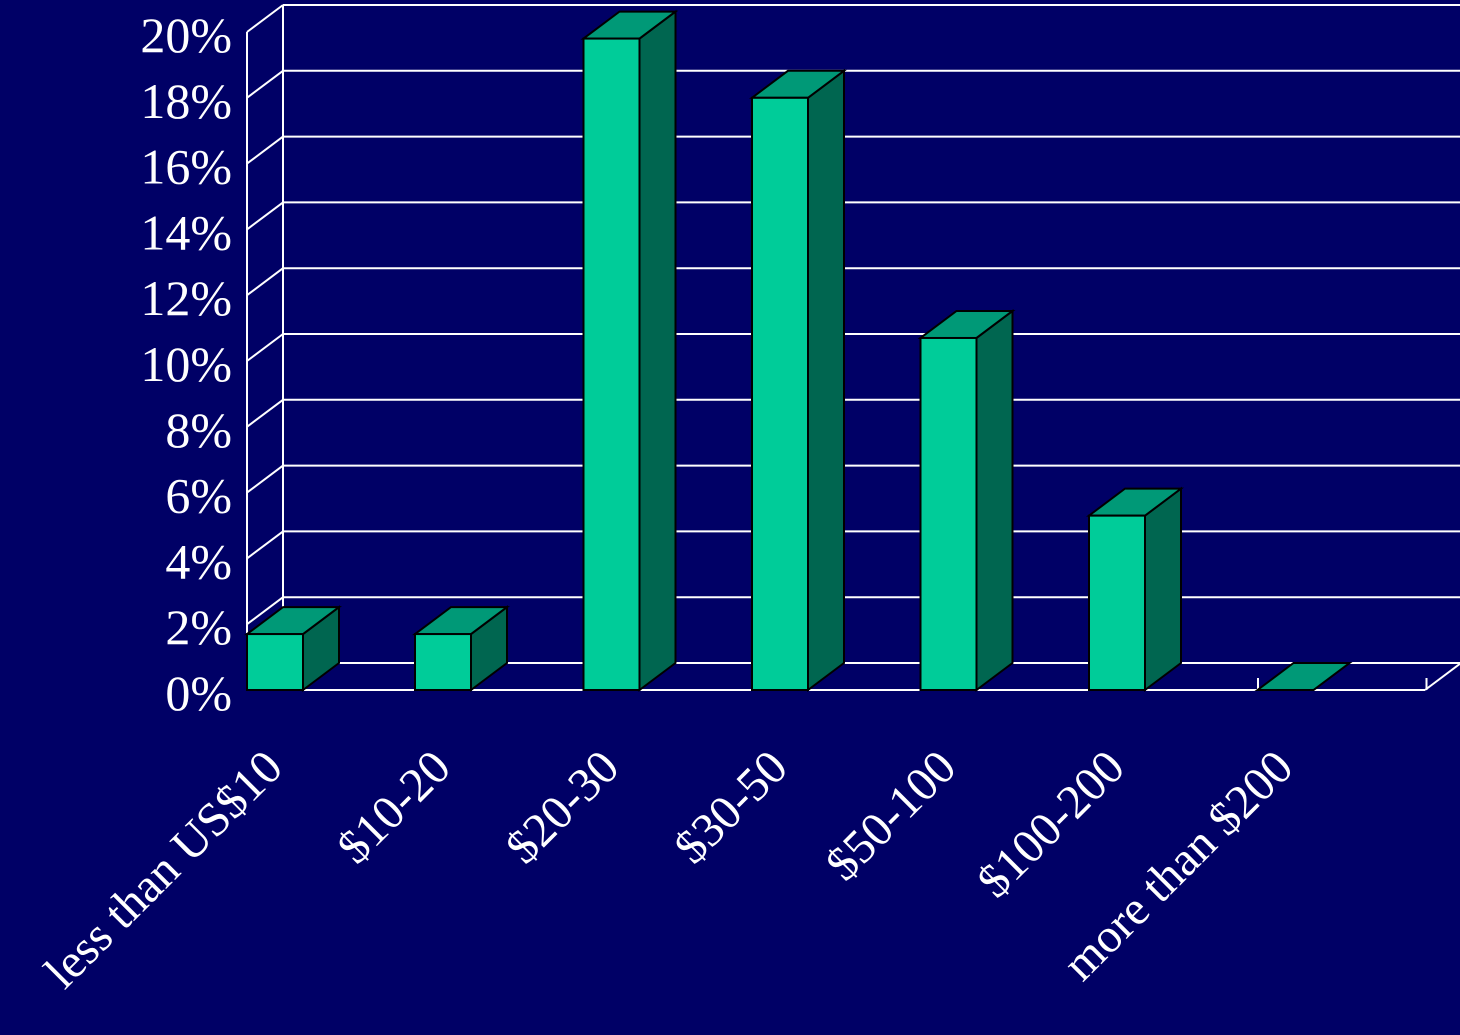 This screenshot has height=1035, width=1460. I want to click on y-tick-label: 4%, so click(198, 561).